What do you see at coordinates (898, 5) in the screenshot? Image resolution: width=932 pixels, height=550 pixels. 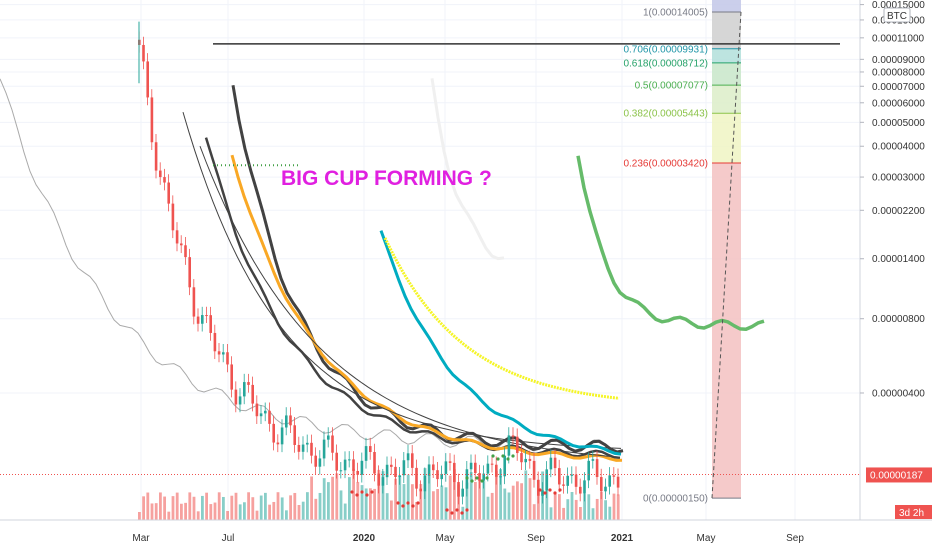 I see `y-tick-label: 0.00015000` at bounding box center [898, 5].